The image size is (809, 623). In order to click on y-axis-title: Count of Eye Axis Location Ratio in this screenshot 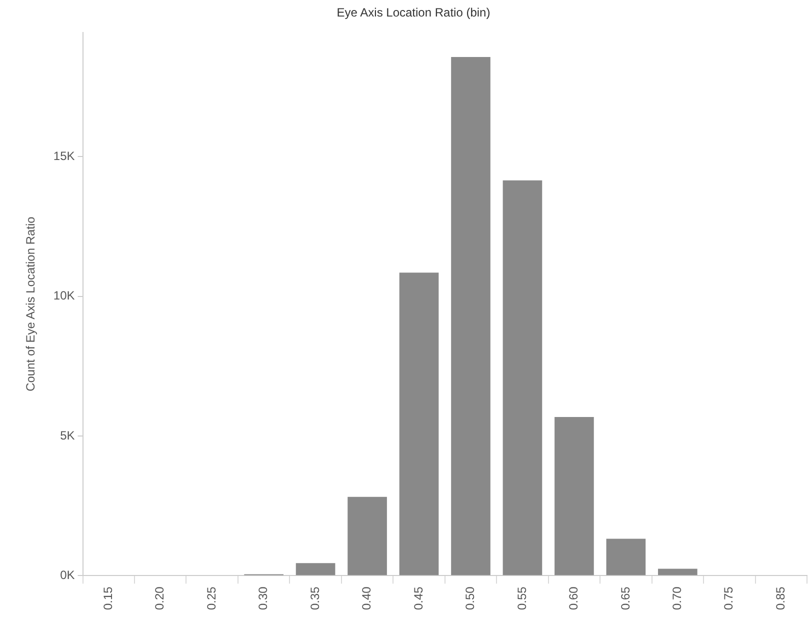, I will do `click(31, 304)`.